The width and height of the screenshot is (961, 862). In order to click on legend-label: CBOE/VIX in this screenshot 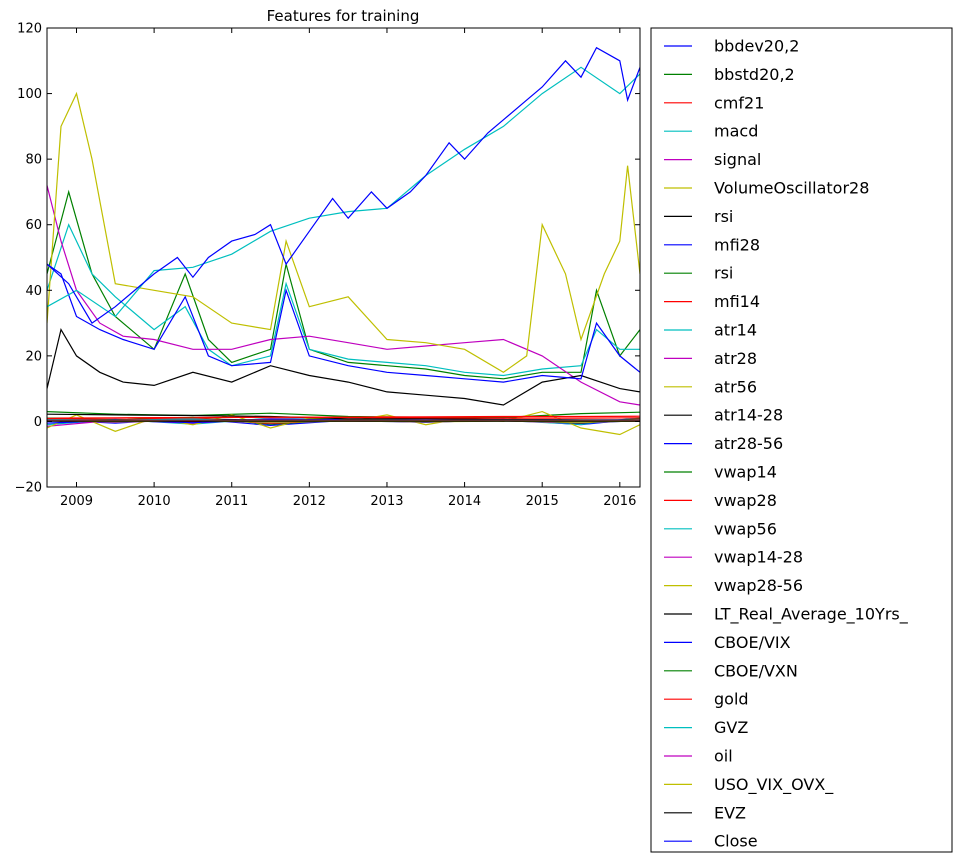, I will do `click(752, 642)`.